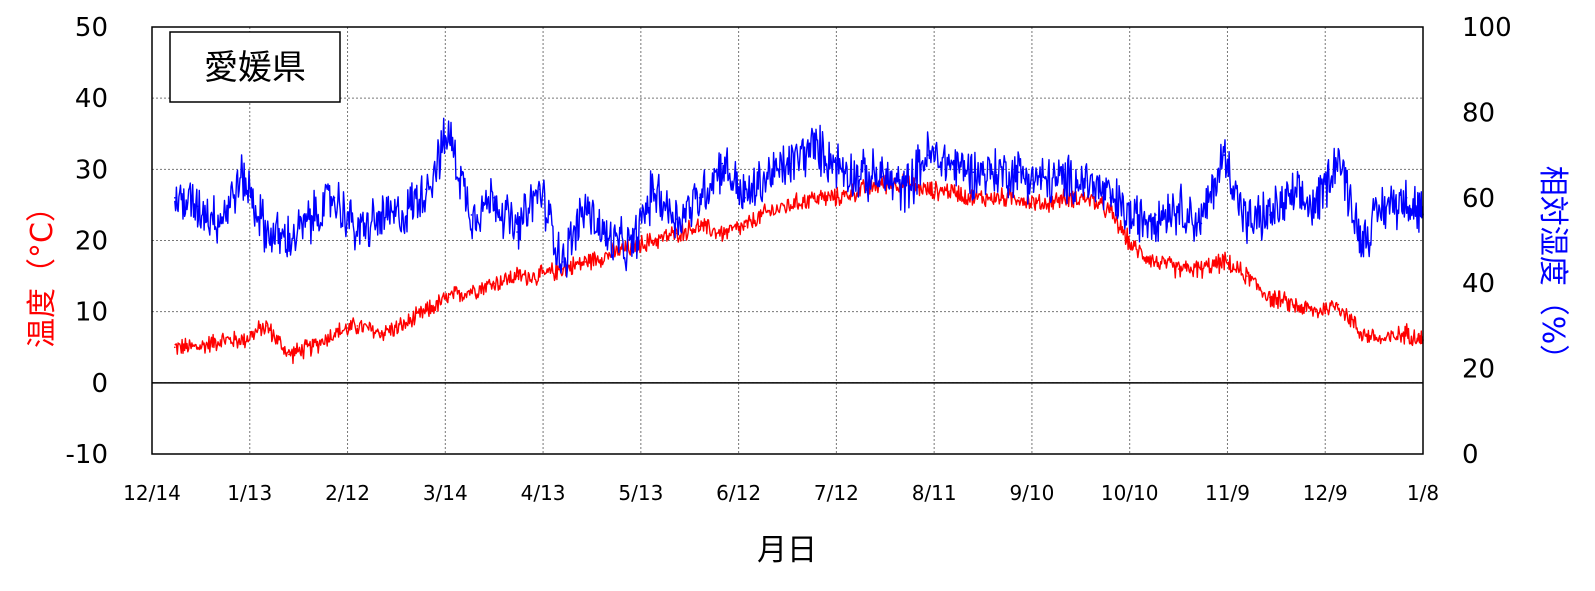 This screenshot has width=1595, height=591. Describe the element at coordinates (91, 99) in the screenshot. I see `y-tick-left-label: 40` at that location.